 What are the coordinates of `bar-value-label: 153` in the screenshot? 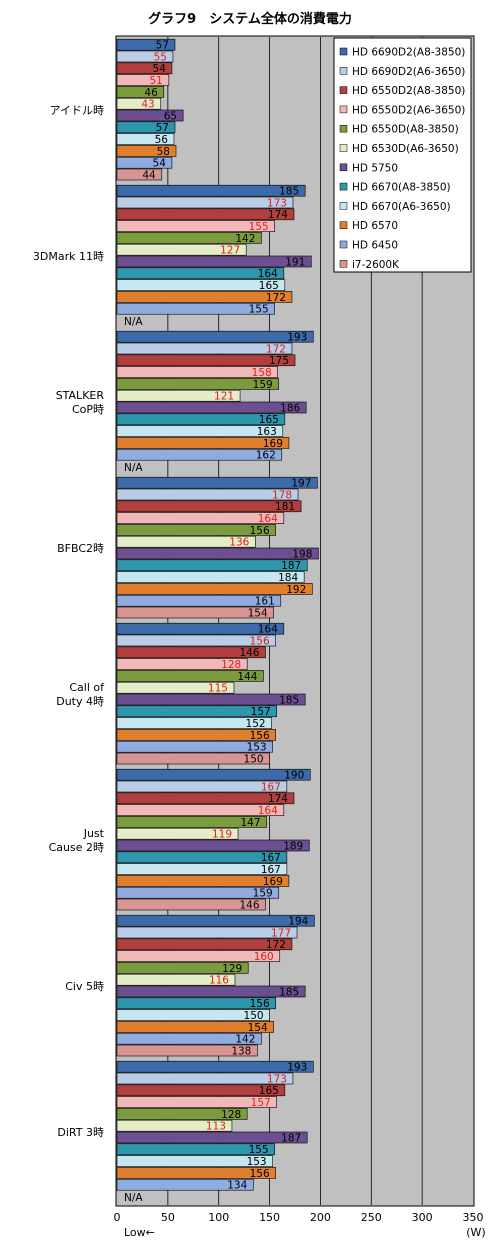 It's located at (257, 1162).